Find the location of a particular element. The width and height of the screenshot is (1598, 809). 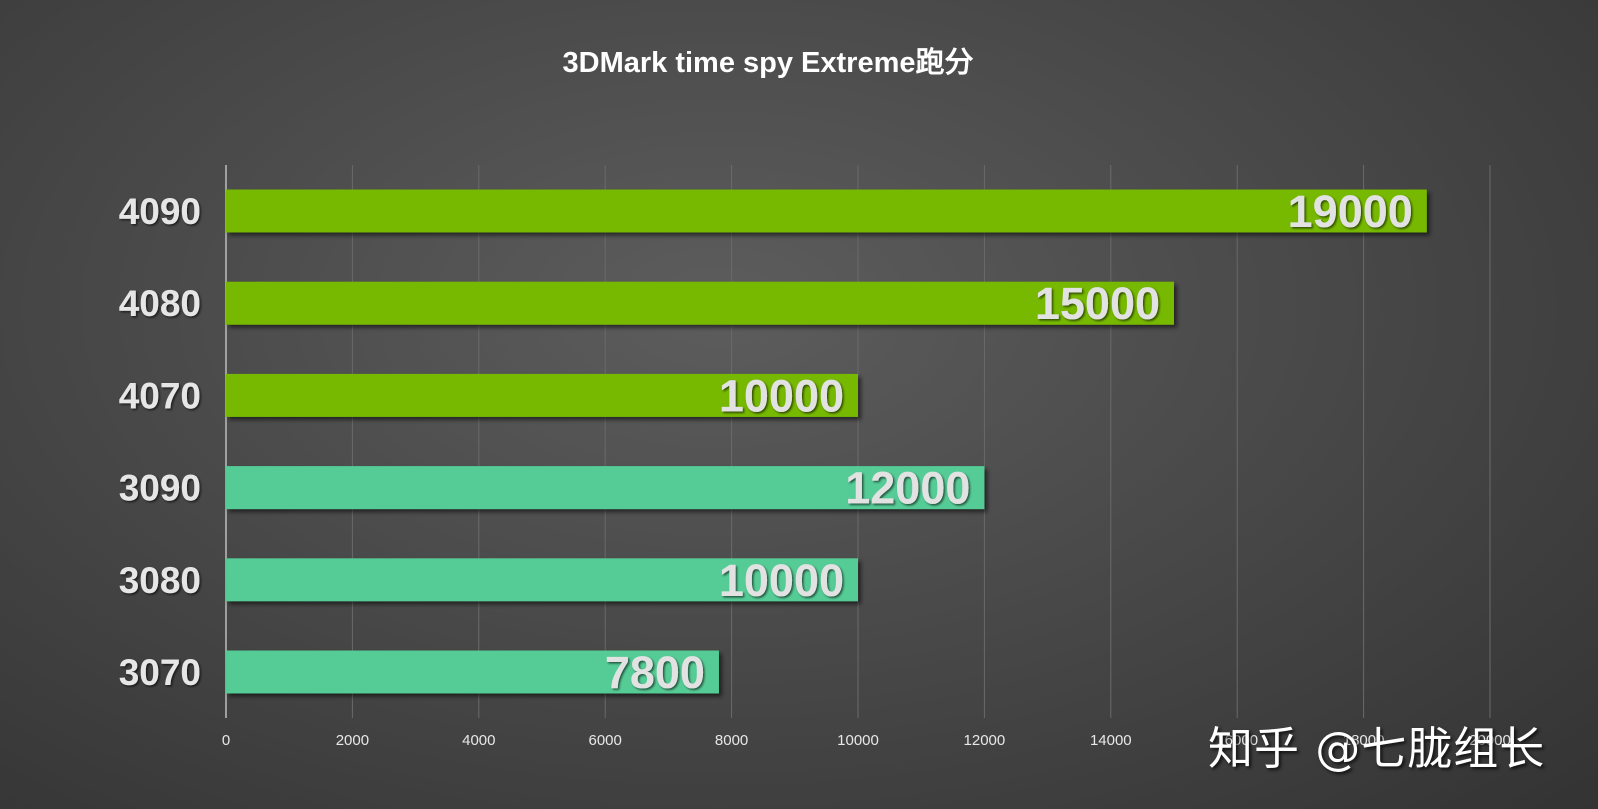

x-tick-label: 0 is located at coordinates (226, 740).